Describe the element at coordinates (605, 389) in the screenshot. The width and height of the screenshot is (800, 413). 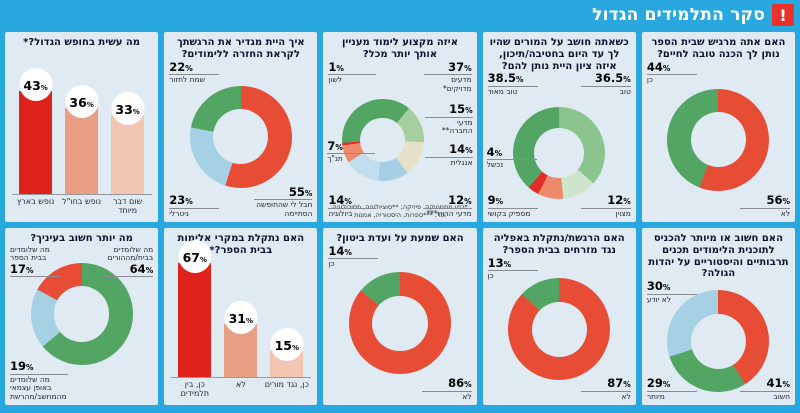
I see `slice-label: 87% לא` at that location.